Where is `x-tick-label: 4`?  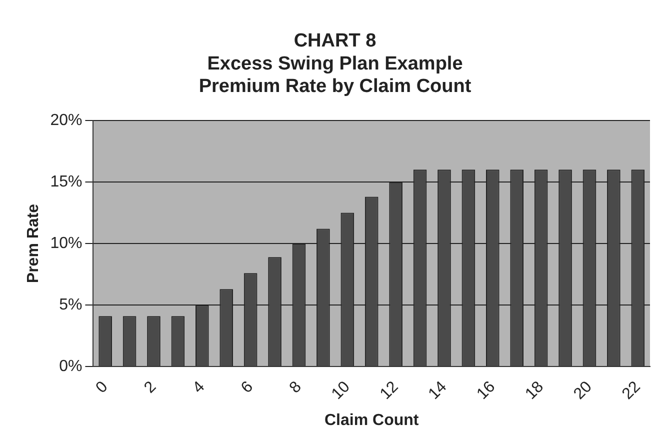
x-tick-label: 4 is located at coordinates (199, 387).